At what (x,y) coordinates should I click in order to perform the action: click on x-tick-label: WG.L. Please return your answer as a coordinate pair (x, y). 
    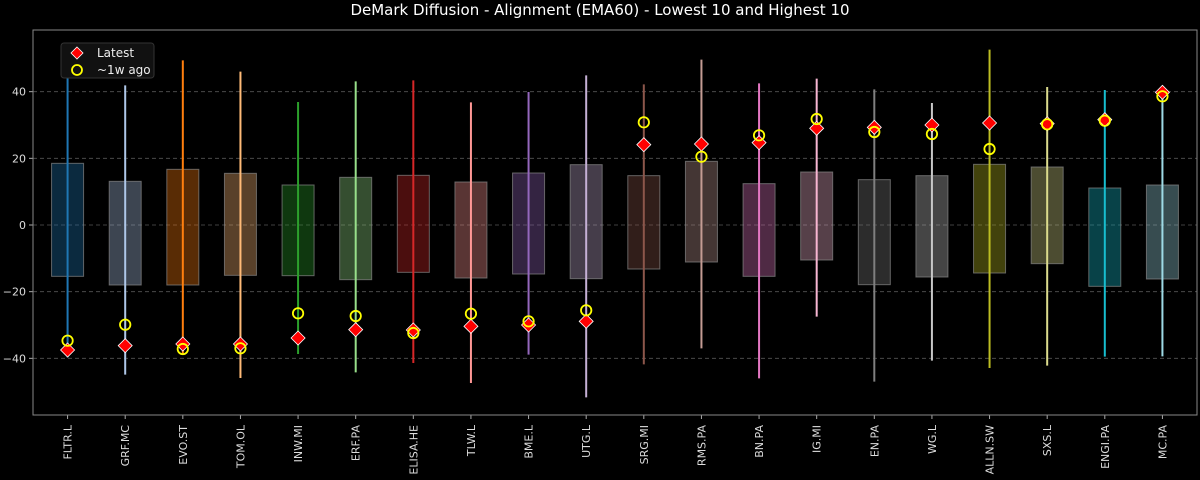
    Looking at the image, I should click on (932, 439).